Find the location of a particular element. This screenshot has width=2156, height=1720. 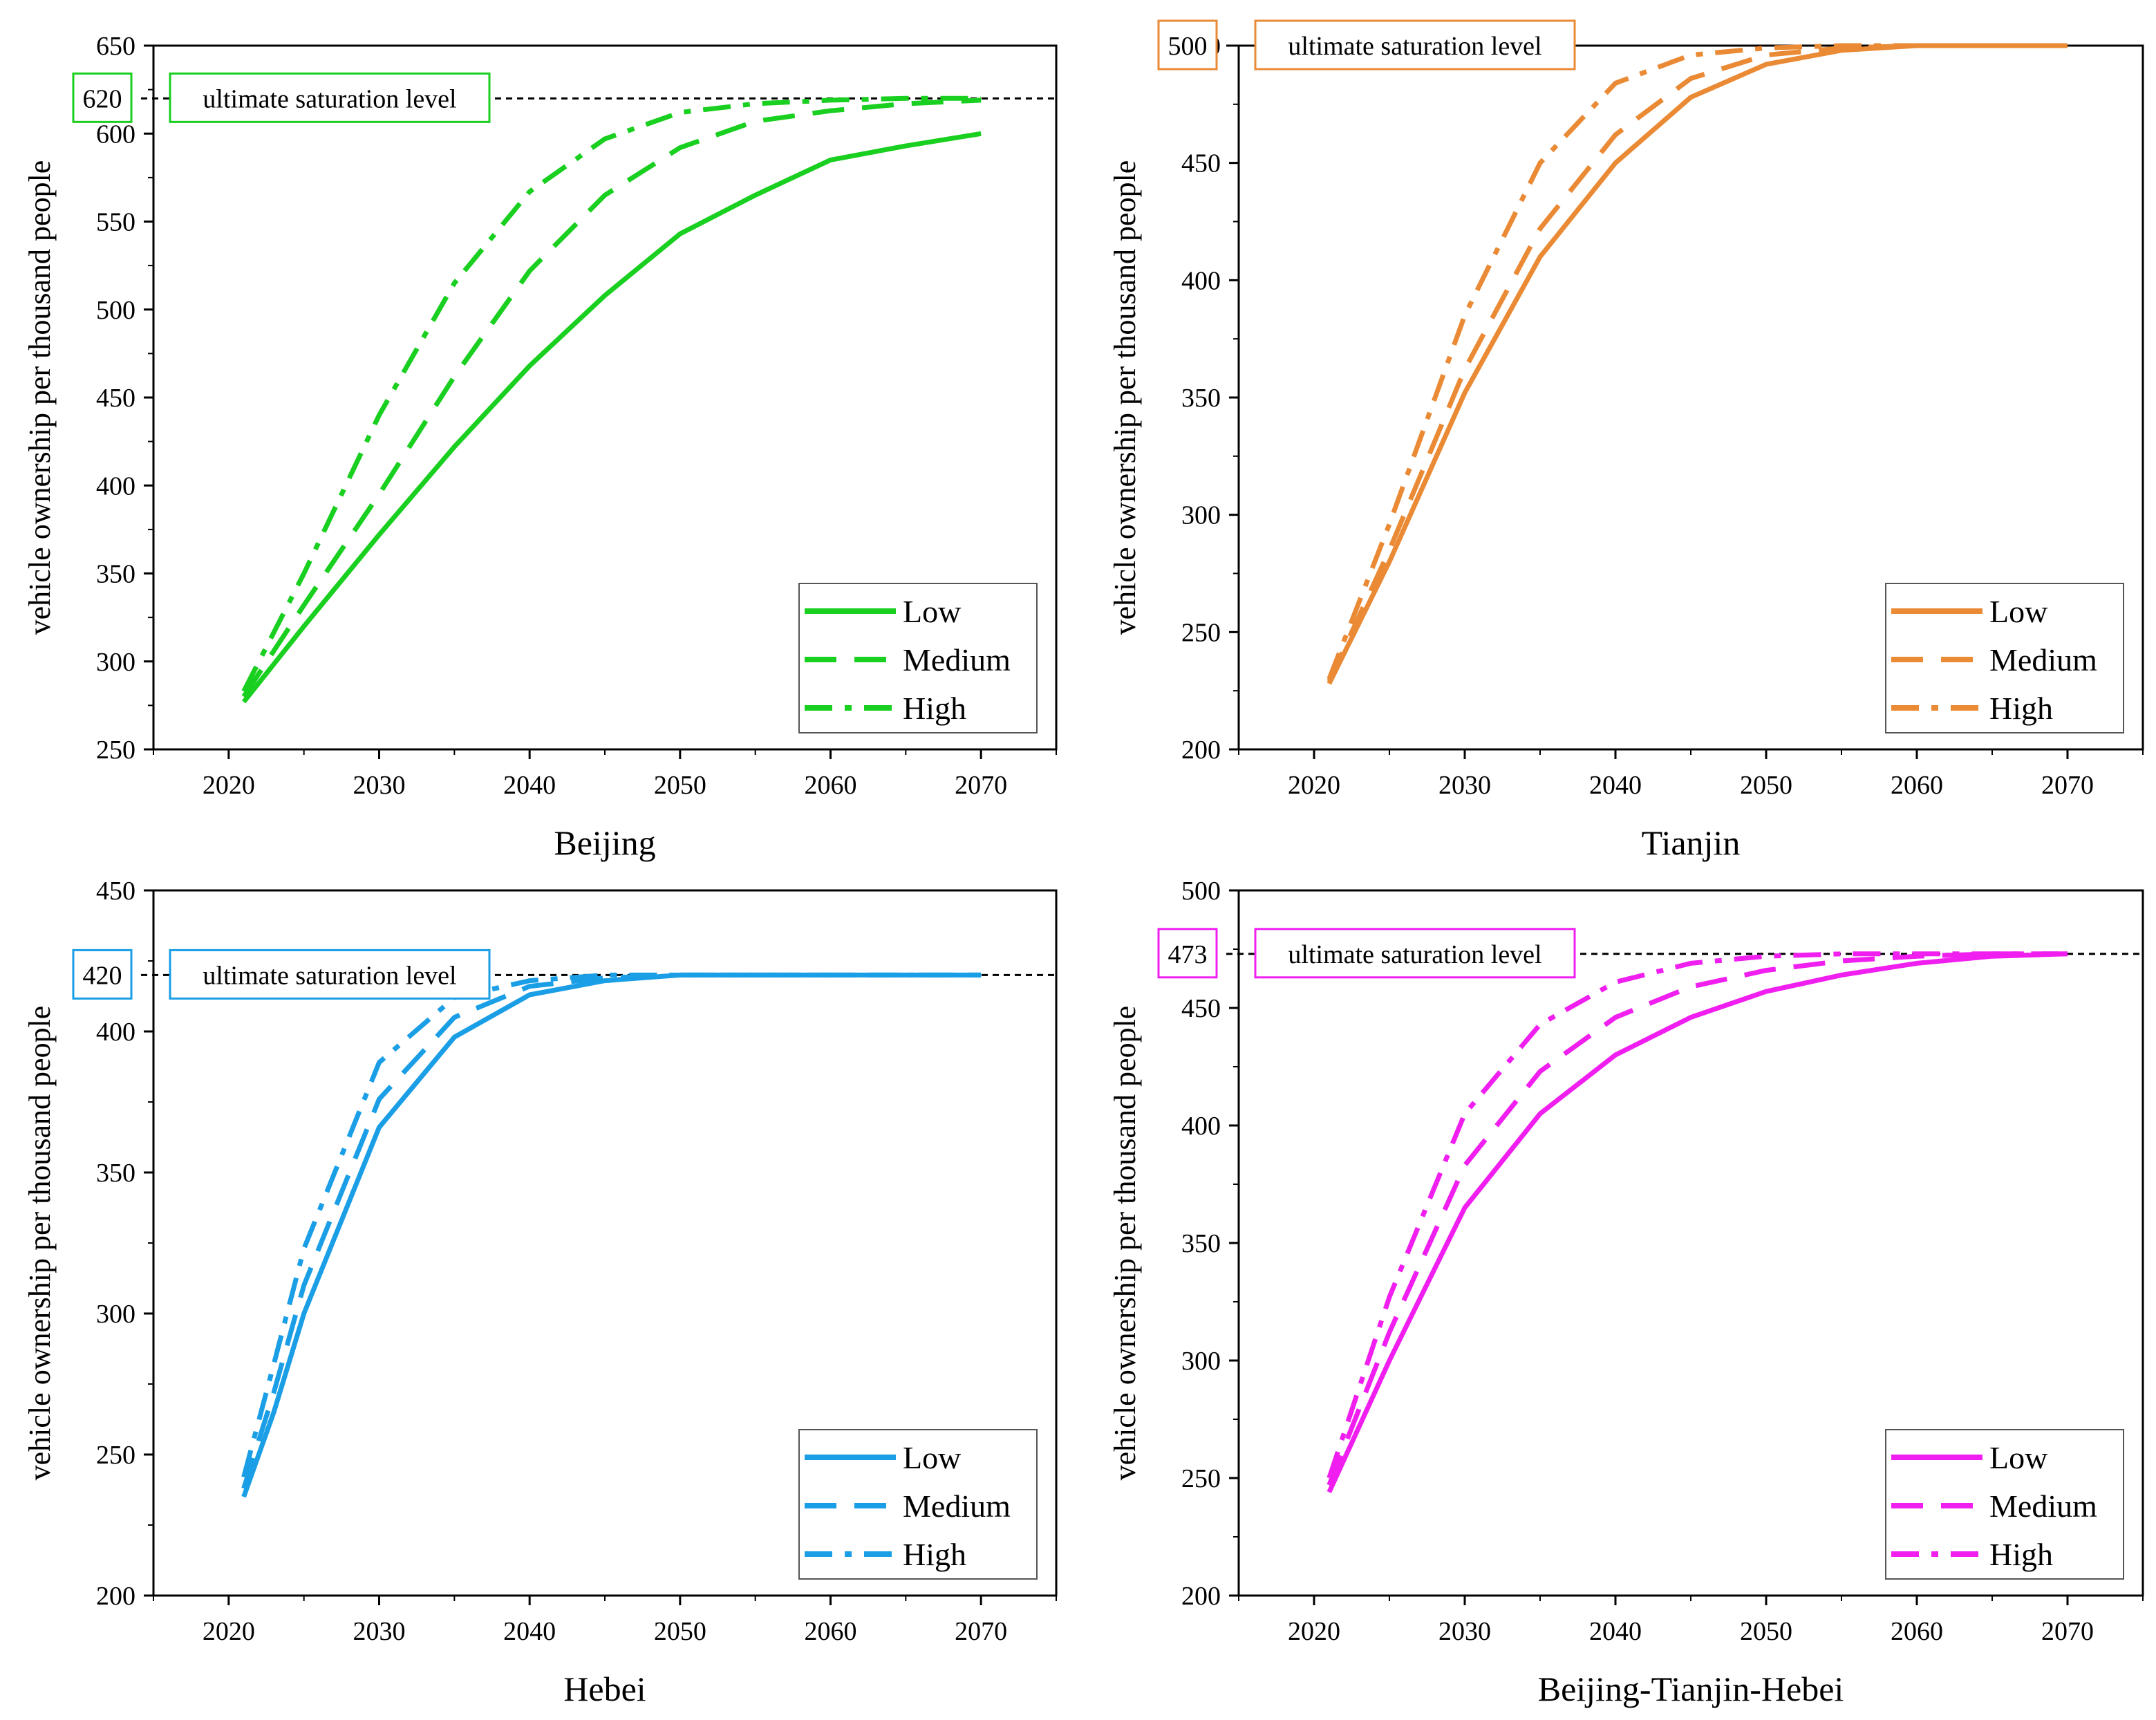

y-tick-label: 600 is located at coordinates (116, 134).